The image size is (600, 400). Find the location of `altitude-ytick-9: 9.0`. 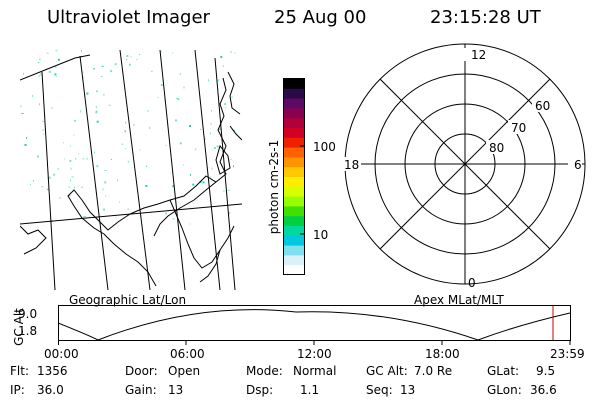

altitude-ytick-9: 9.0 is located at coordinates (28, 314).